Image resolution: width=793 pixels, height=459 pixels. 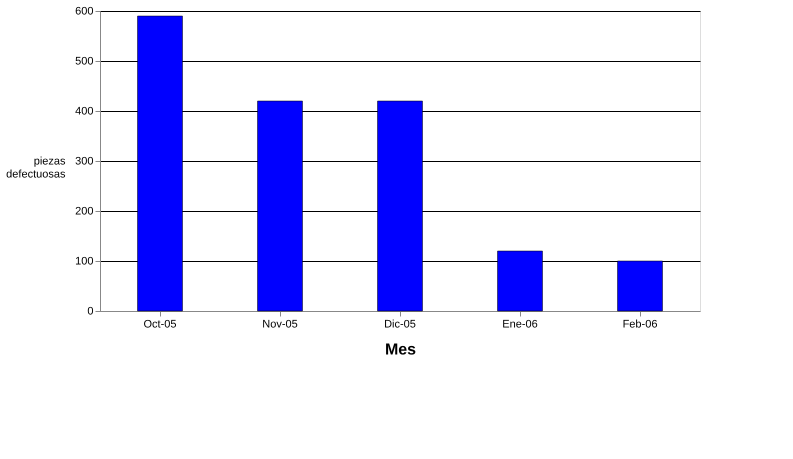 What do you see at coordinates (520, 324) in the screenshot?
I see `x-tick-label: Ene-06` at bounding box center [520, 324].